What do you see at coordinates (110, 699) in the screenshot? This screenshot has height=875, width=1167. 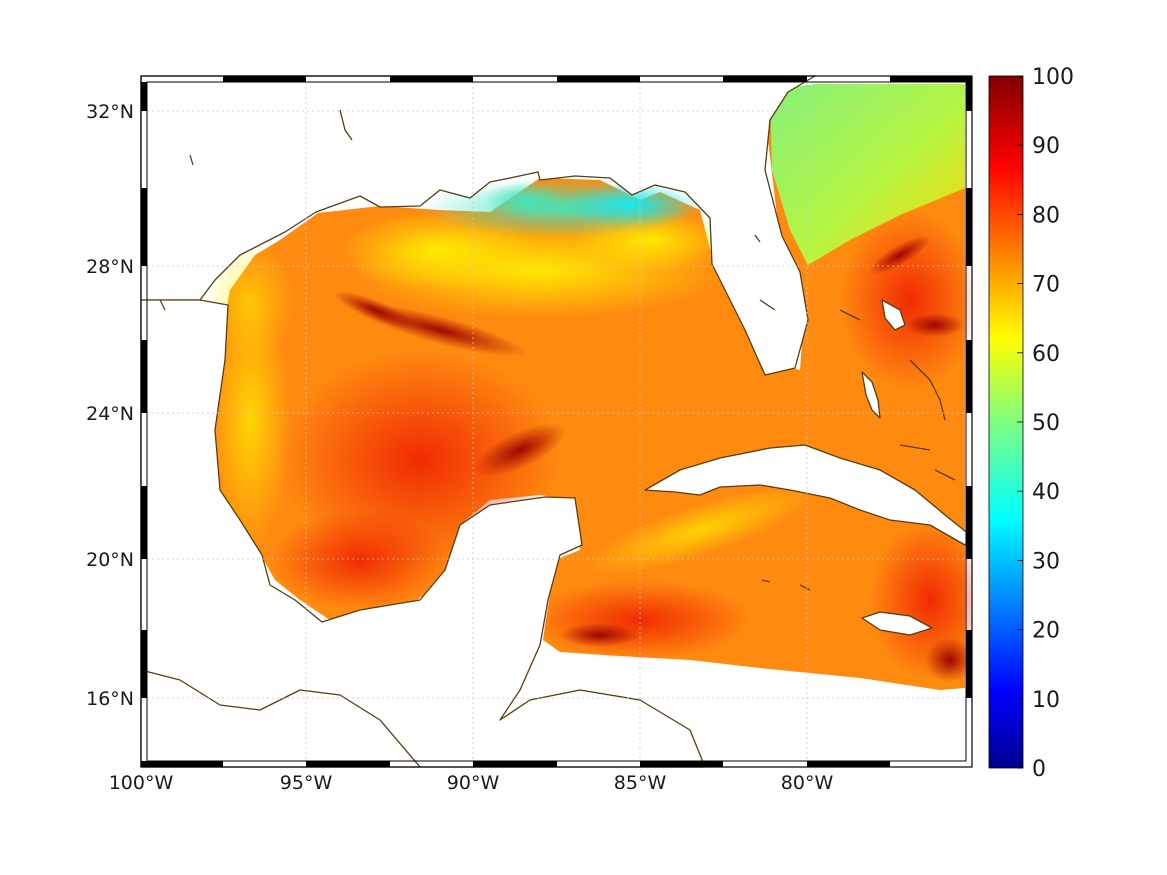 I see `lat-tick-16n: 16°N` at bounding box center [110, 699].